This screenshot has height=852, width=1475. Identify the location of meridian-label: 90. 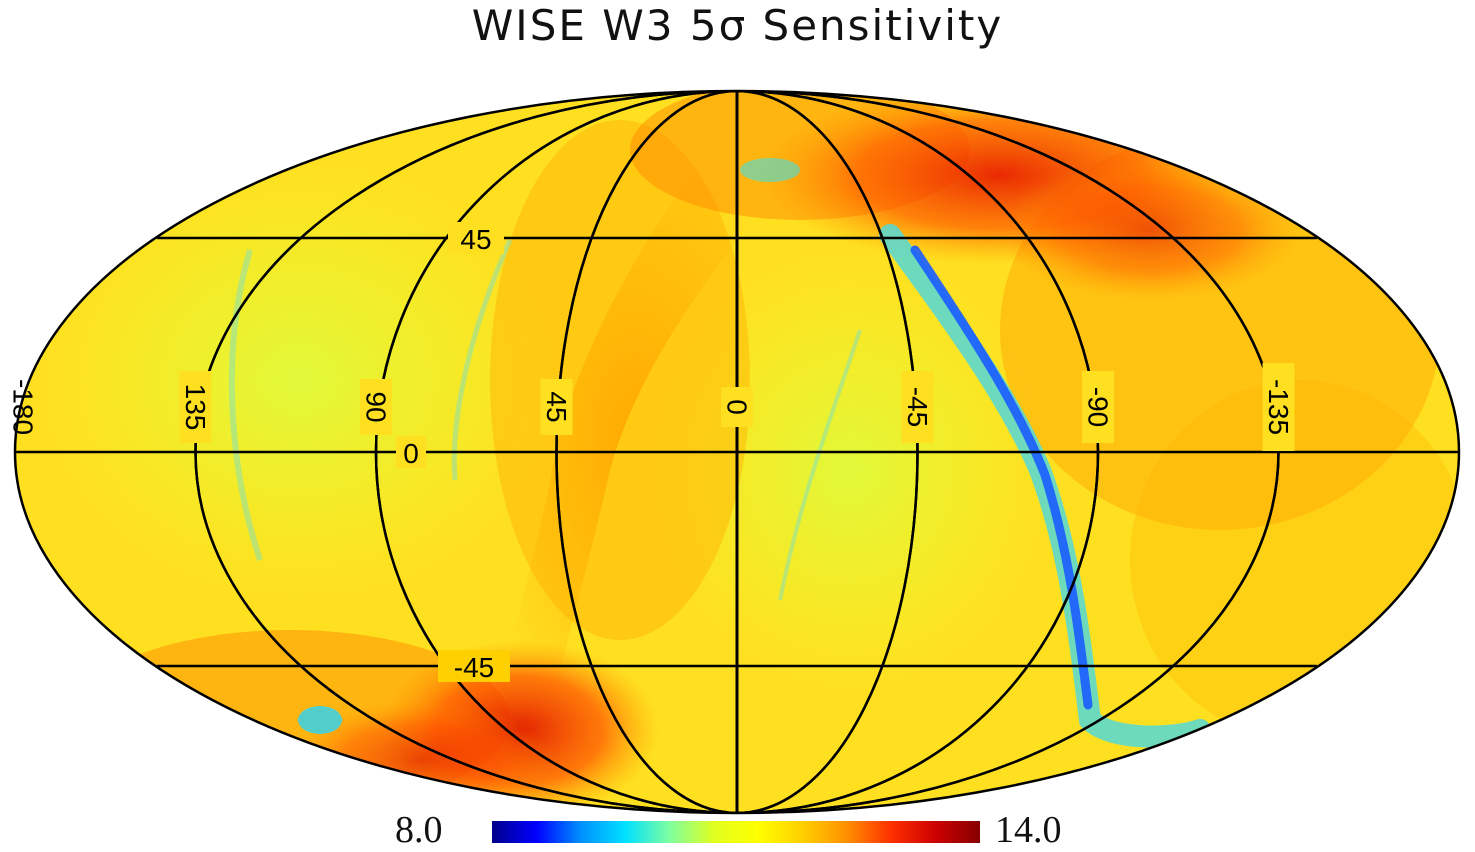
(376, 406).